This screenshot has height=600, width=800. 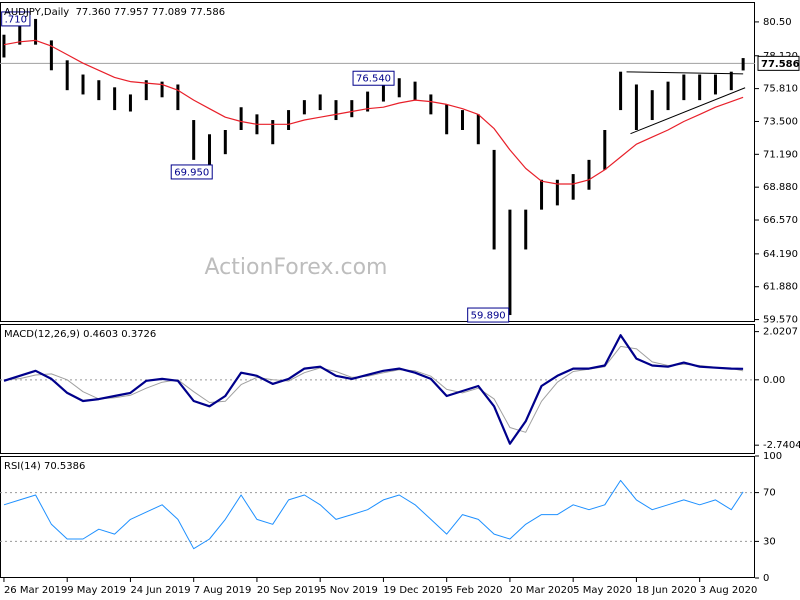 I want to click on y-tick-label: 71.190, so click(x=780, y=154).